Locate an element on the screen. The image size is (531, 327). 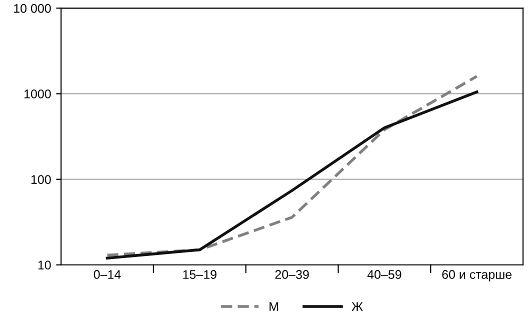
x-tick-label: 0–14 is located at coordinates (107, 274).